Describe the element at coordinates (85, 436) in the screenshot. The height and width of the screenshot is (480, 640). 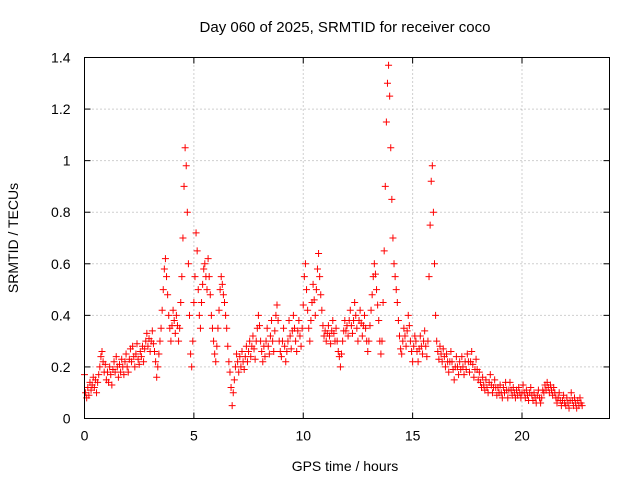
I see `x-tick-label: 0` at that location.